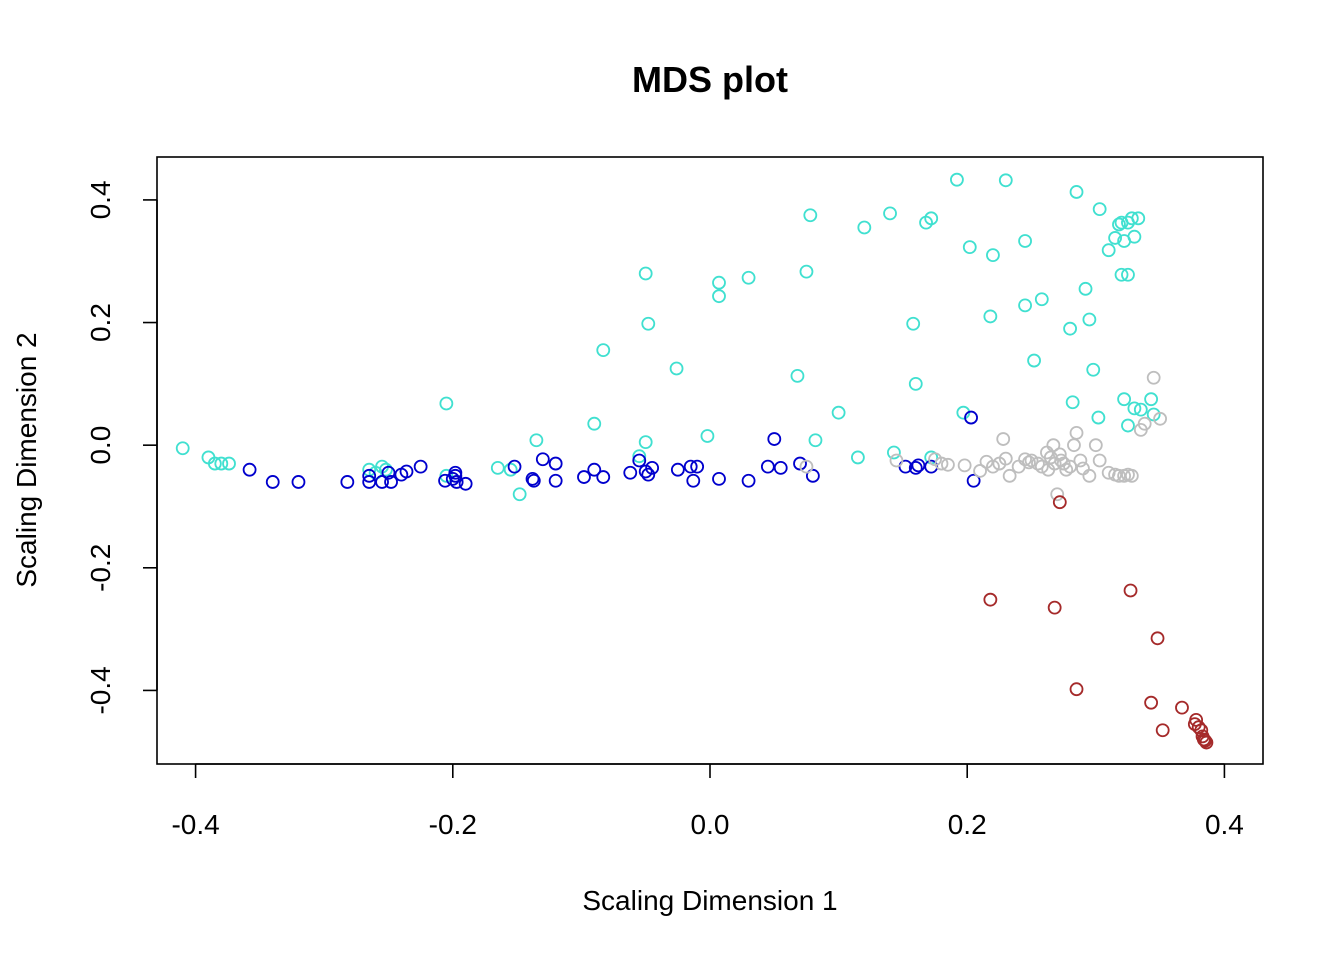  What do you see at coordinates (100, 445) in the screenshot?
I see `y-tick-label: 0.0` at bounding box center [100, 445].